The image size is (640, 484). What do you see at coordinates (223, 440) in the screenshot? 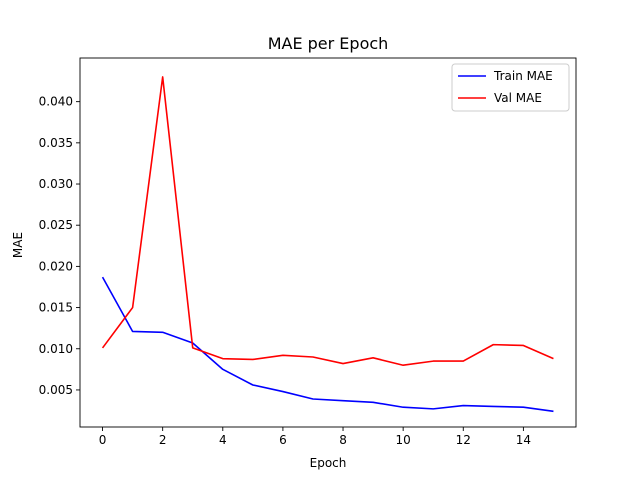
I see `x-tick-label: 4` at bounding box center [223, 440].